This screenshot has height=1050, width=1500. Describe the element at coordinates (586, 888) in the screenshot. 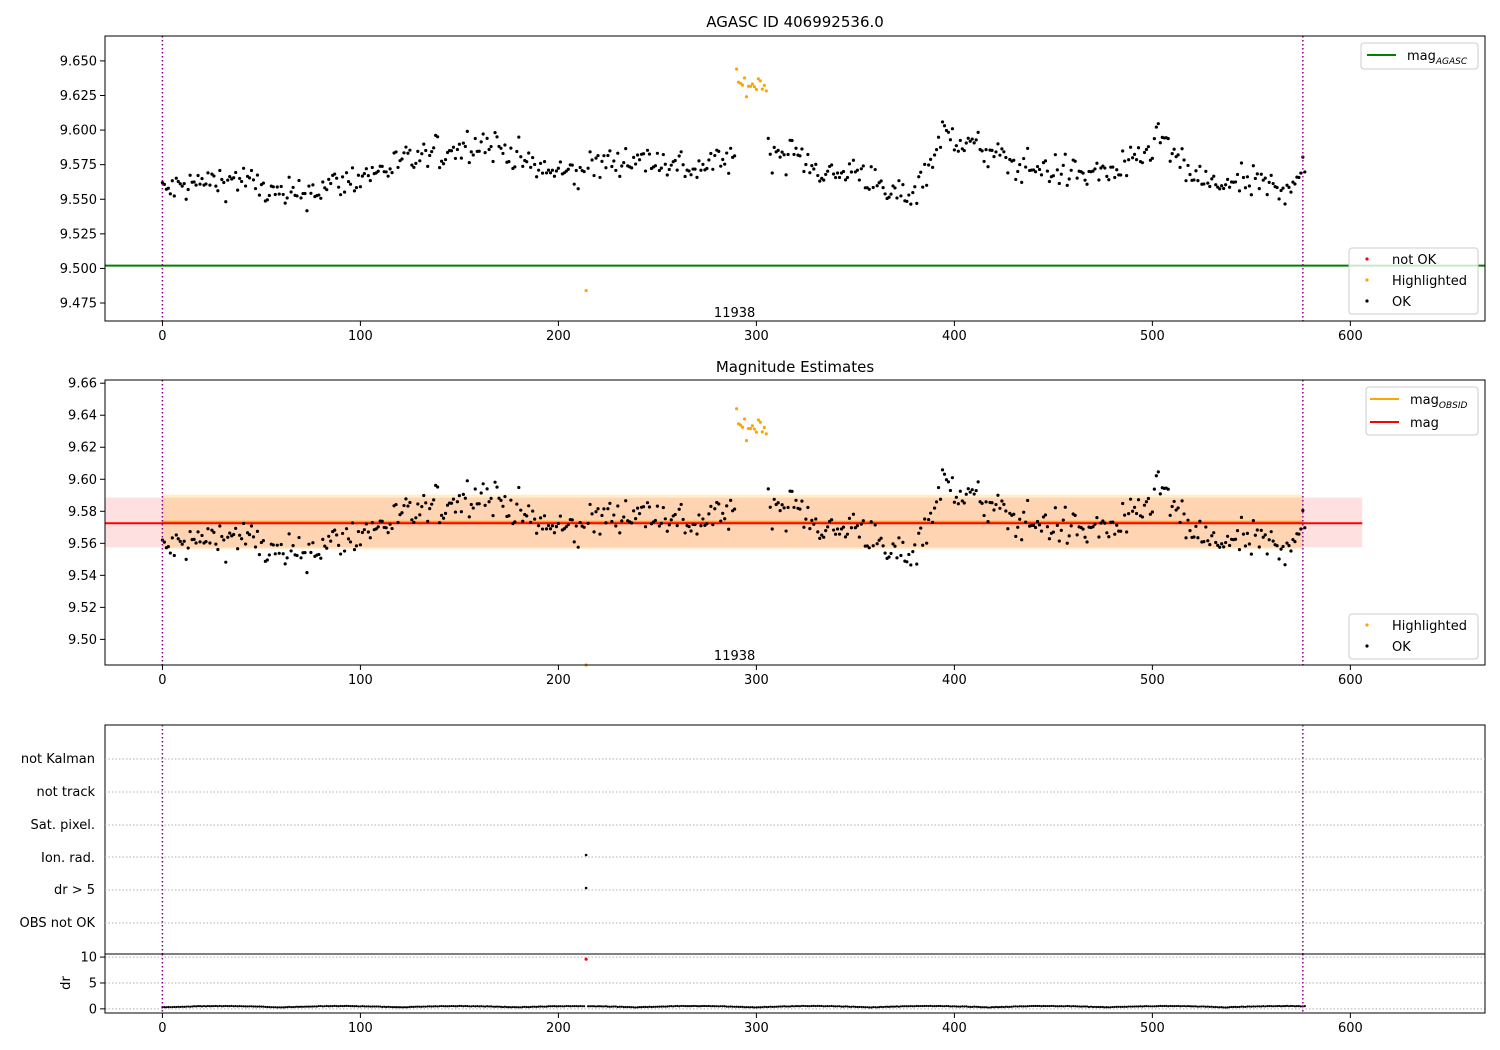

I see `flag-point` at that location.